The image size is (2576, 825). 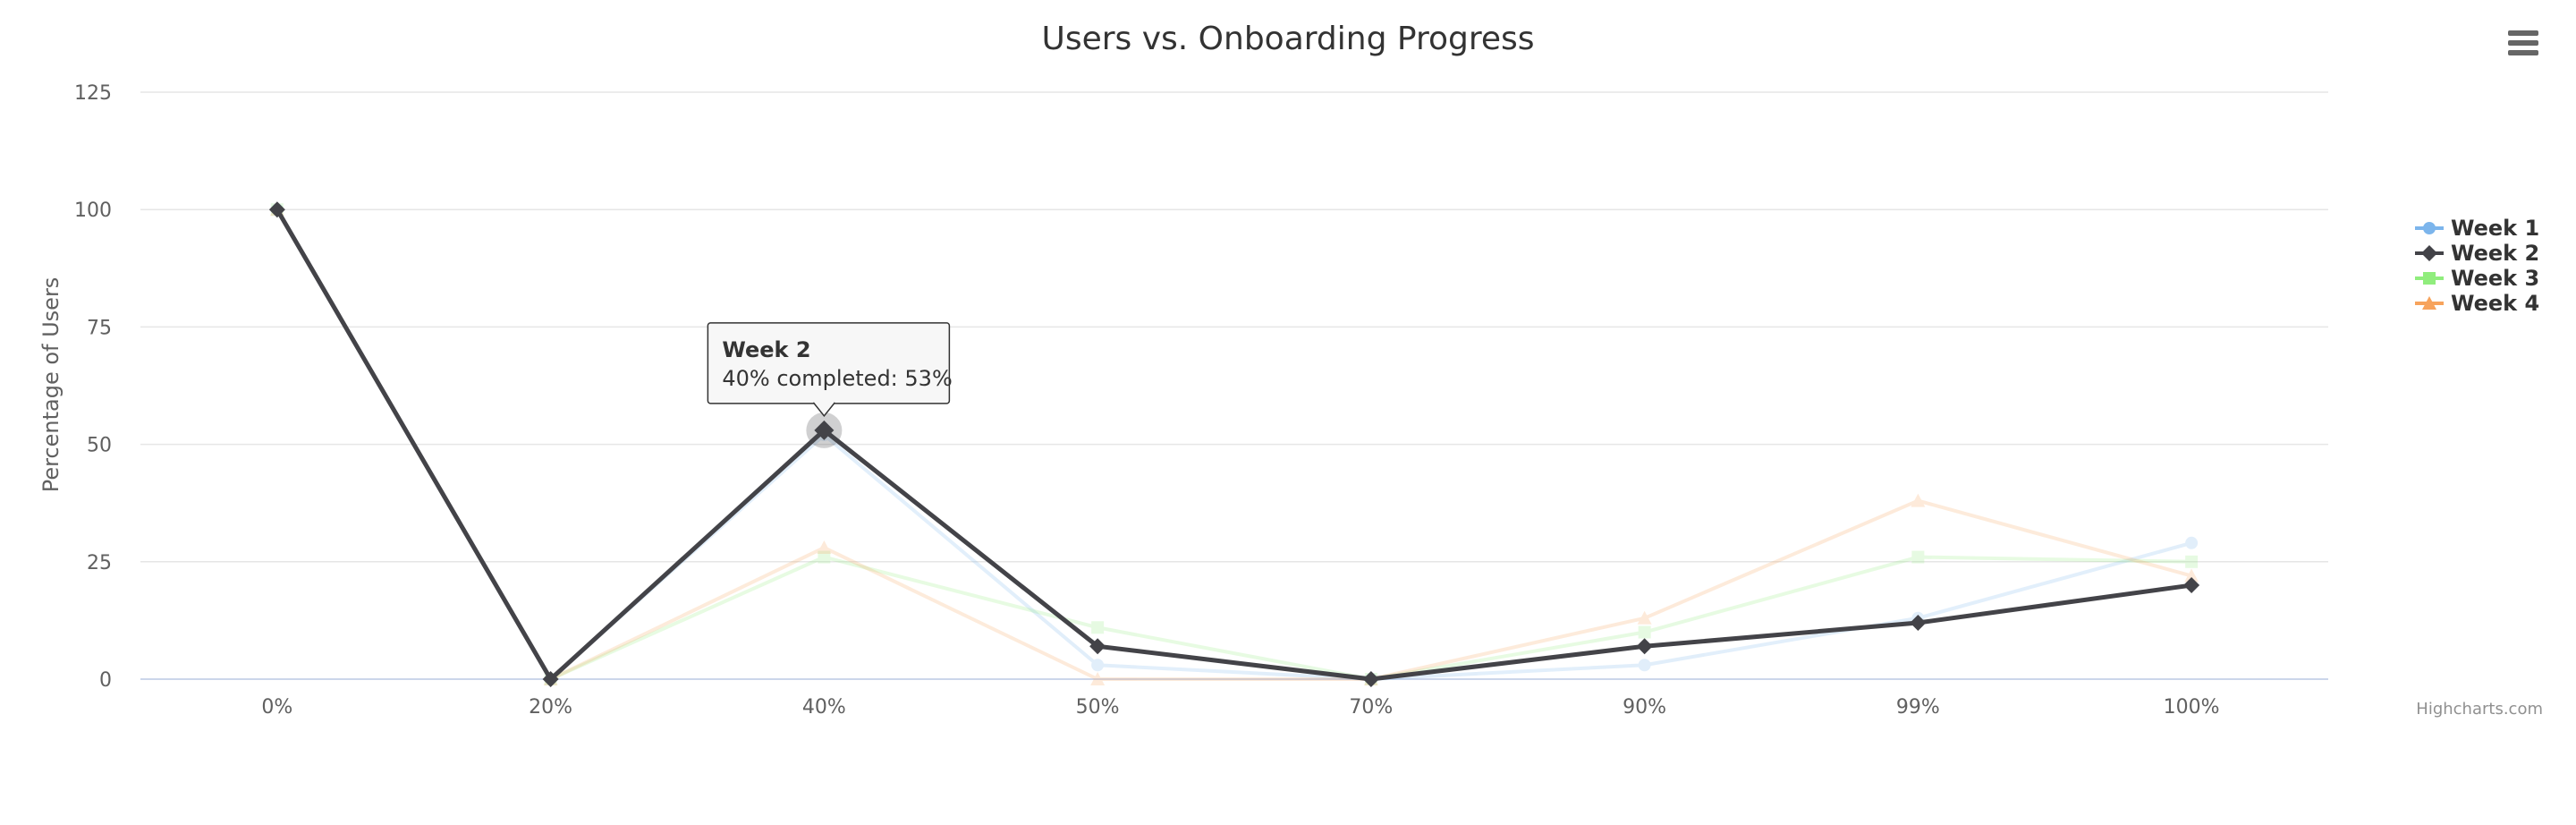 I want to click on x-tick-label: 99%, so click(x=1918, y=707).